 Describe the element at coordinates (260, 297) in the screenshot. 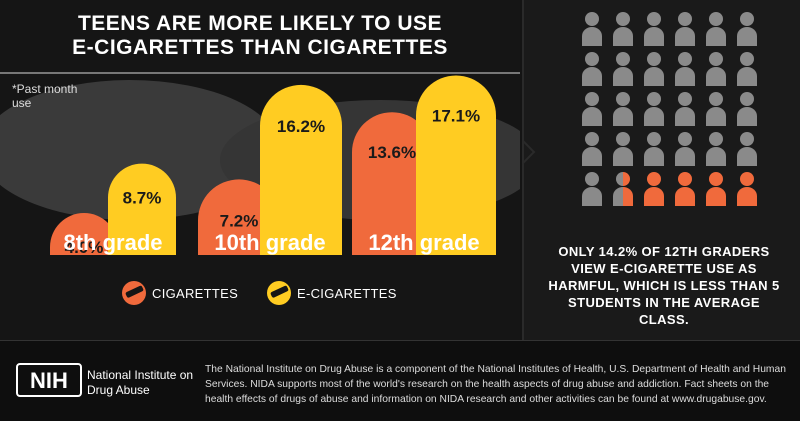

I see `chart-floor` at that location.